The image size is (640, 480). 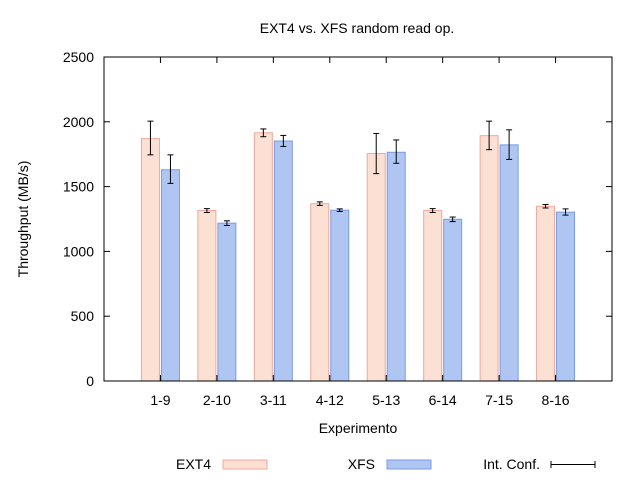 I want to click on x-tick-label: 8-16, so click(x=556, y=400).